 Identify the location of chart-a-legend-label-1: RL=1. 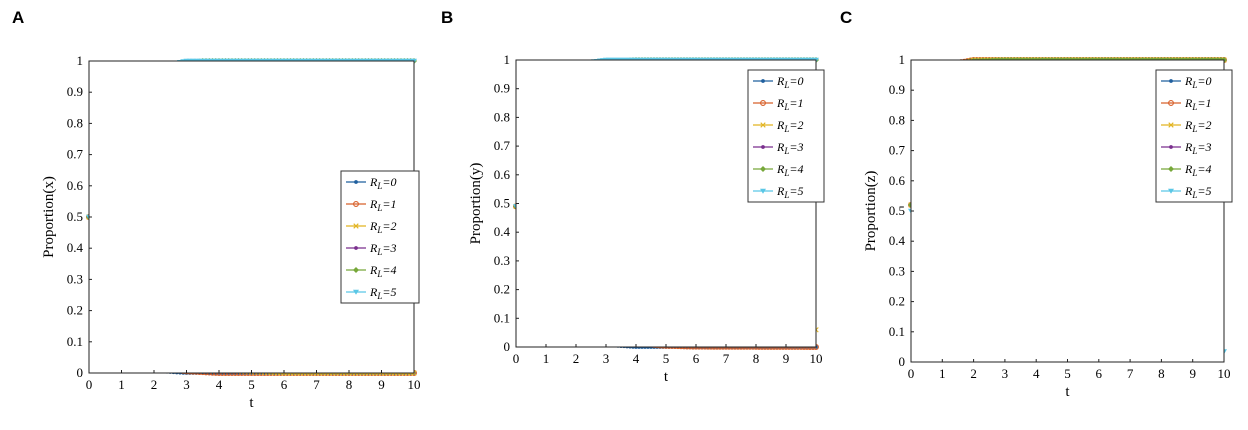
(382, 205).